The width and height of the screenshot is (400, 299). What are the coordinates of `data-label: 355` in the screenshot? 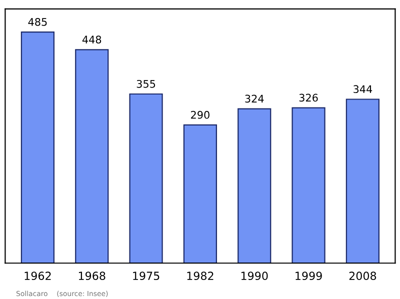 It's located at (146, 84).